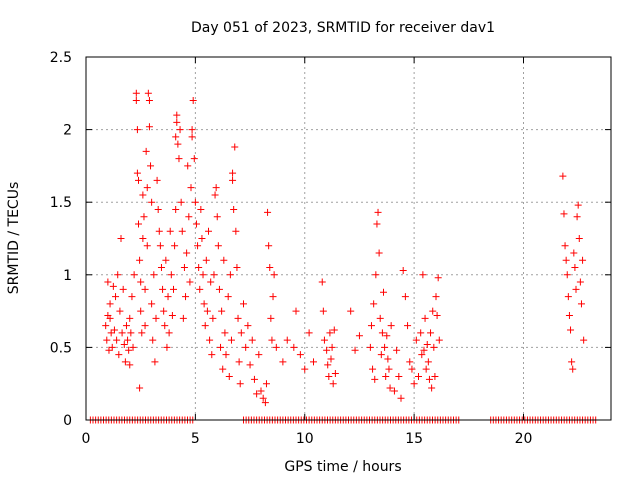 The image size is (640, 480). Describe the element at coordinates (61, 58) in the screenshot. I see `y-tick-label: 2.5` at that location.